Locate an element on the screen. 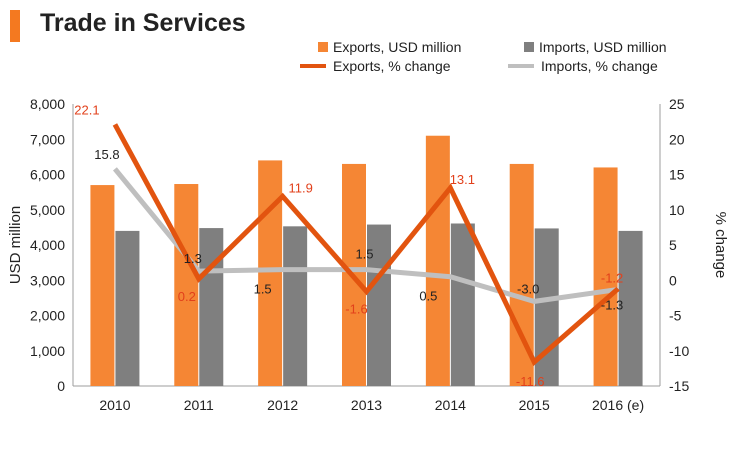  y-tick-label-right: 10 is located at coordinates (677, 210).